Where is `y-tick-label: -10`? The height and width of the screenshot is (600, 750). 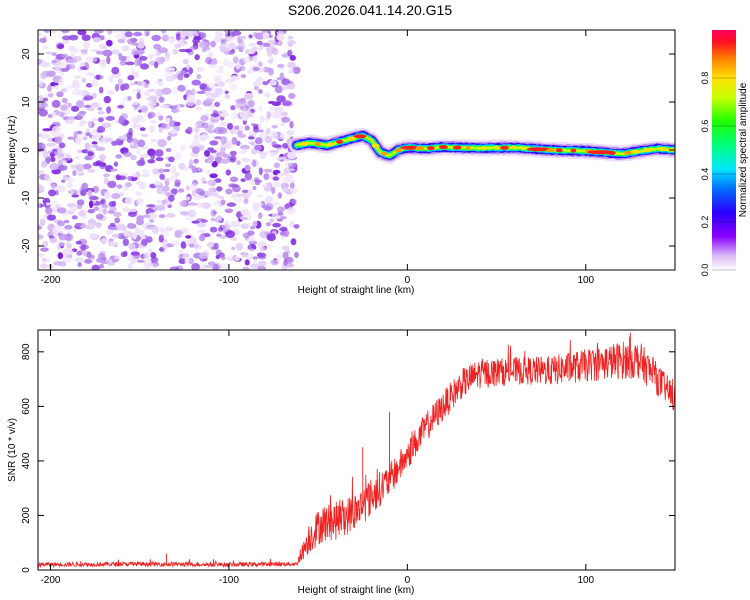 y-tick-label: -10 is located at coordinates (26, 197).